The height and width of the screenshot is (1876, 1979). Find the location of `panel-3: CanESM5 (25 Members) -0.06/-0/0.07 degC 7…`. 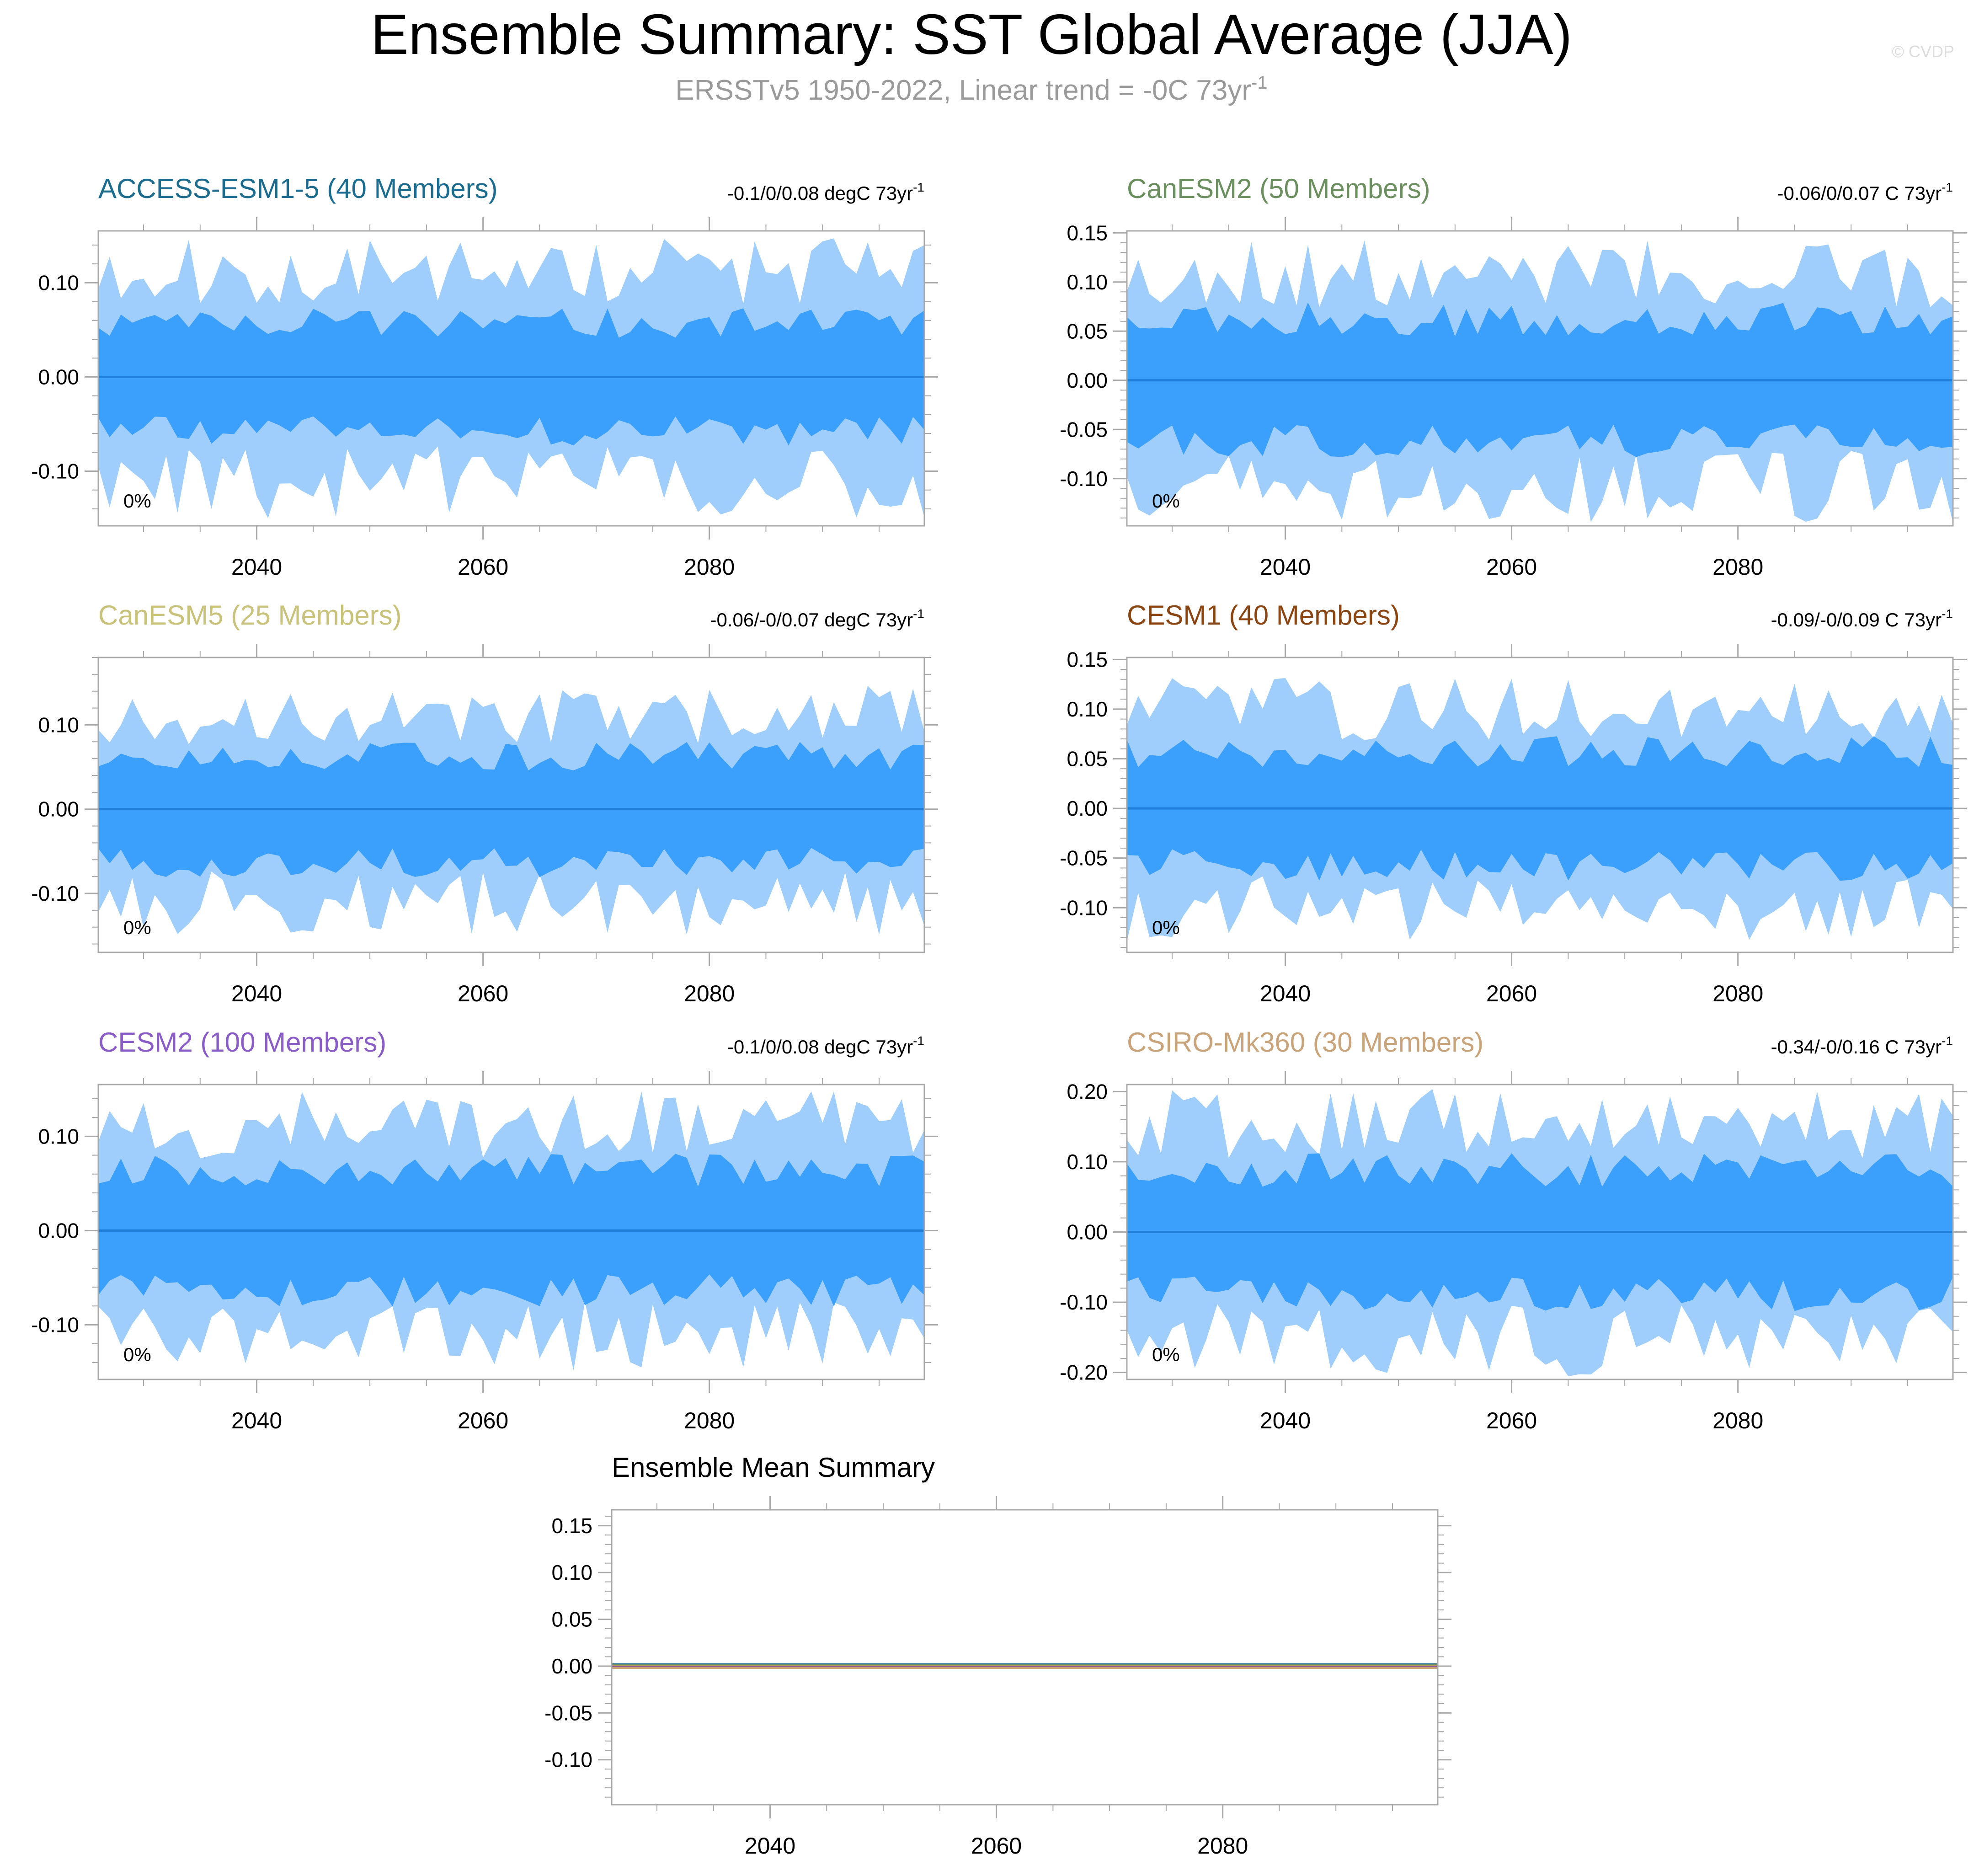

panel-3: CanESM5 (25 Members) -0.06/-0/0.07 degC 7… is located at coordinates (484, 803).